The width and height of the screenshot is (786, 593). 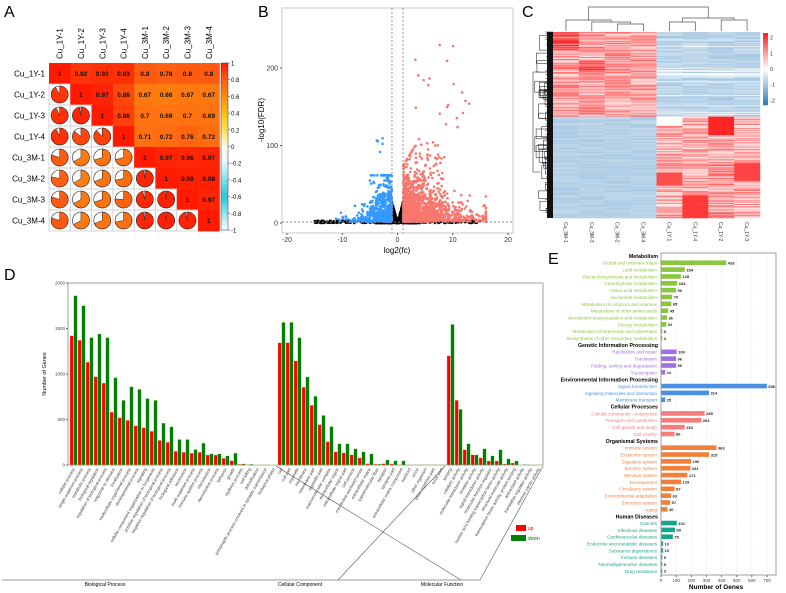 What do you see at coordinates (208, 74) in the screenshot?
I see `correlation-value: 0.8` at bounding box center [208, 74].